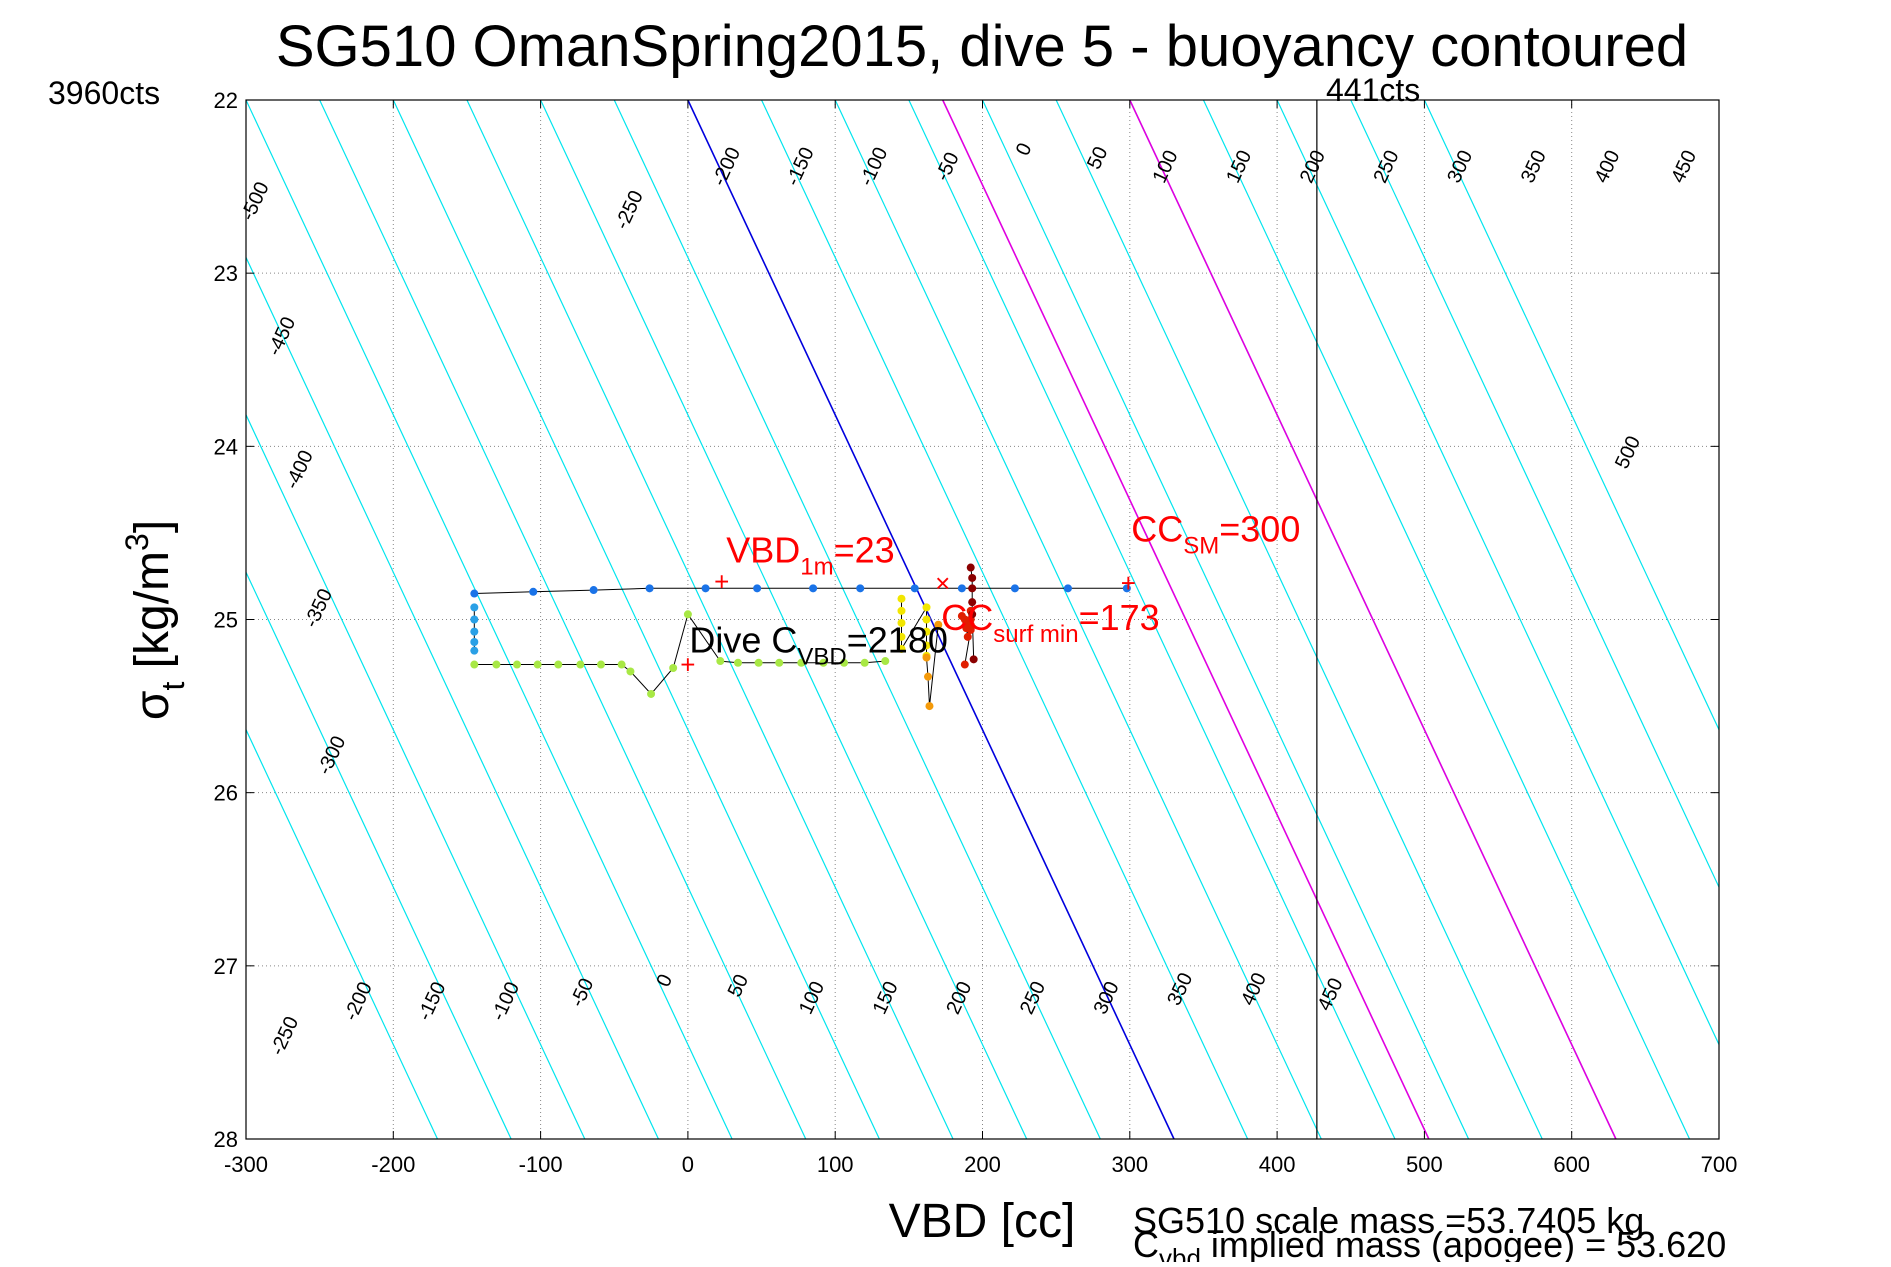 Image resolution: width=1891 pixels, height=1267 pixels. What do you see at coordinates (629, 210) in the screenshot?
I see `contour-label-1: -250` at bounding box center [629, 210].